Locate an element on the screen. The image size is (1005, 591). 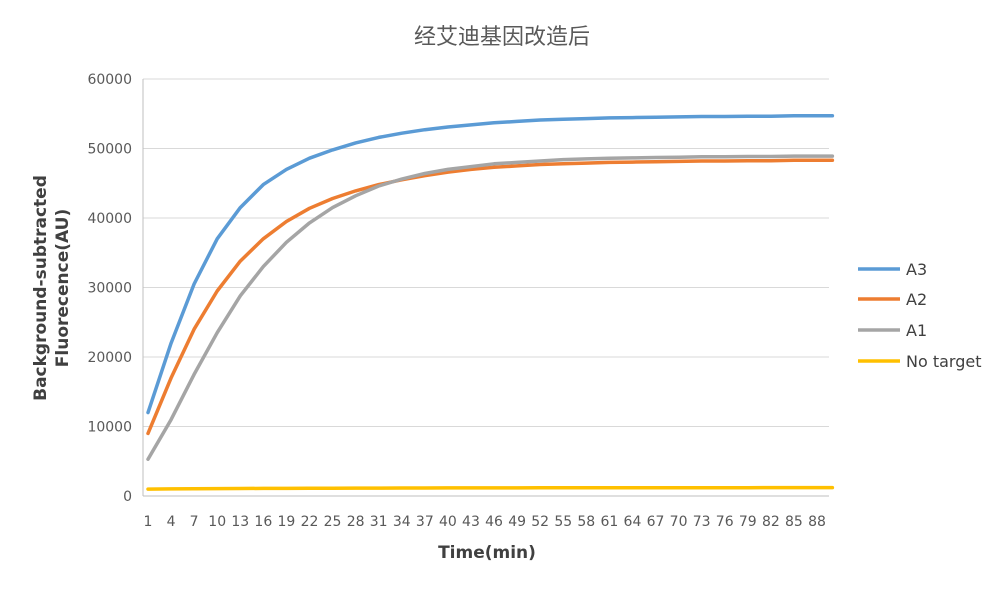
x-tick-label: 22 is located at coordinates (310, 522).